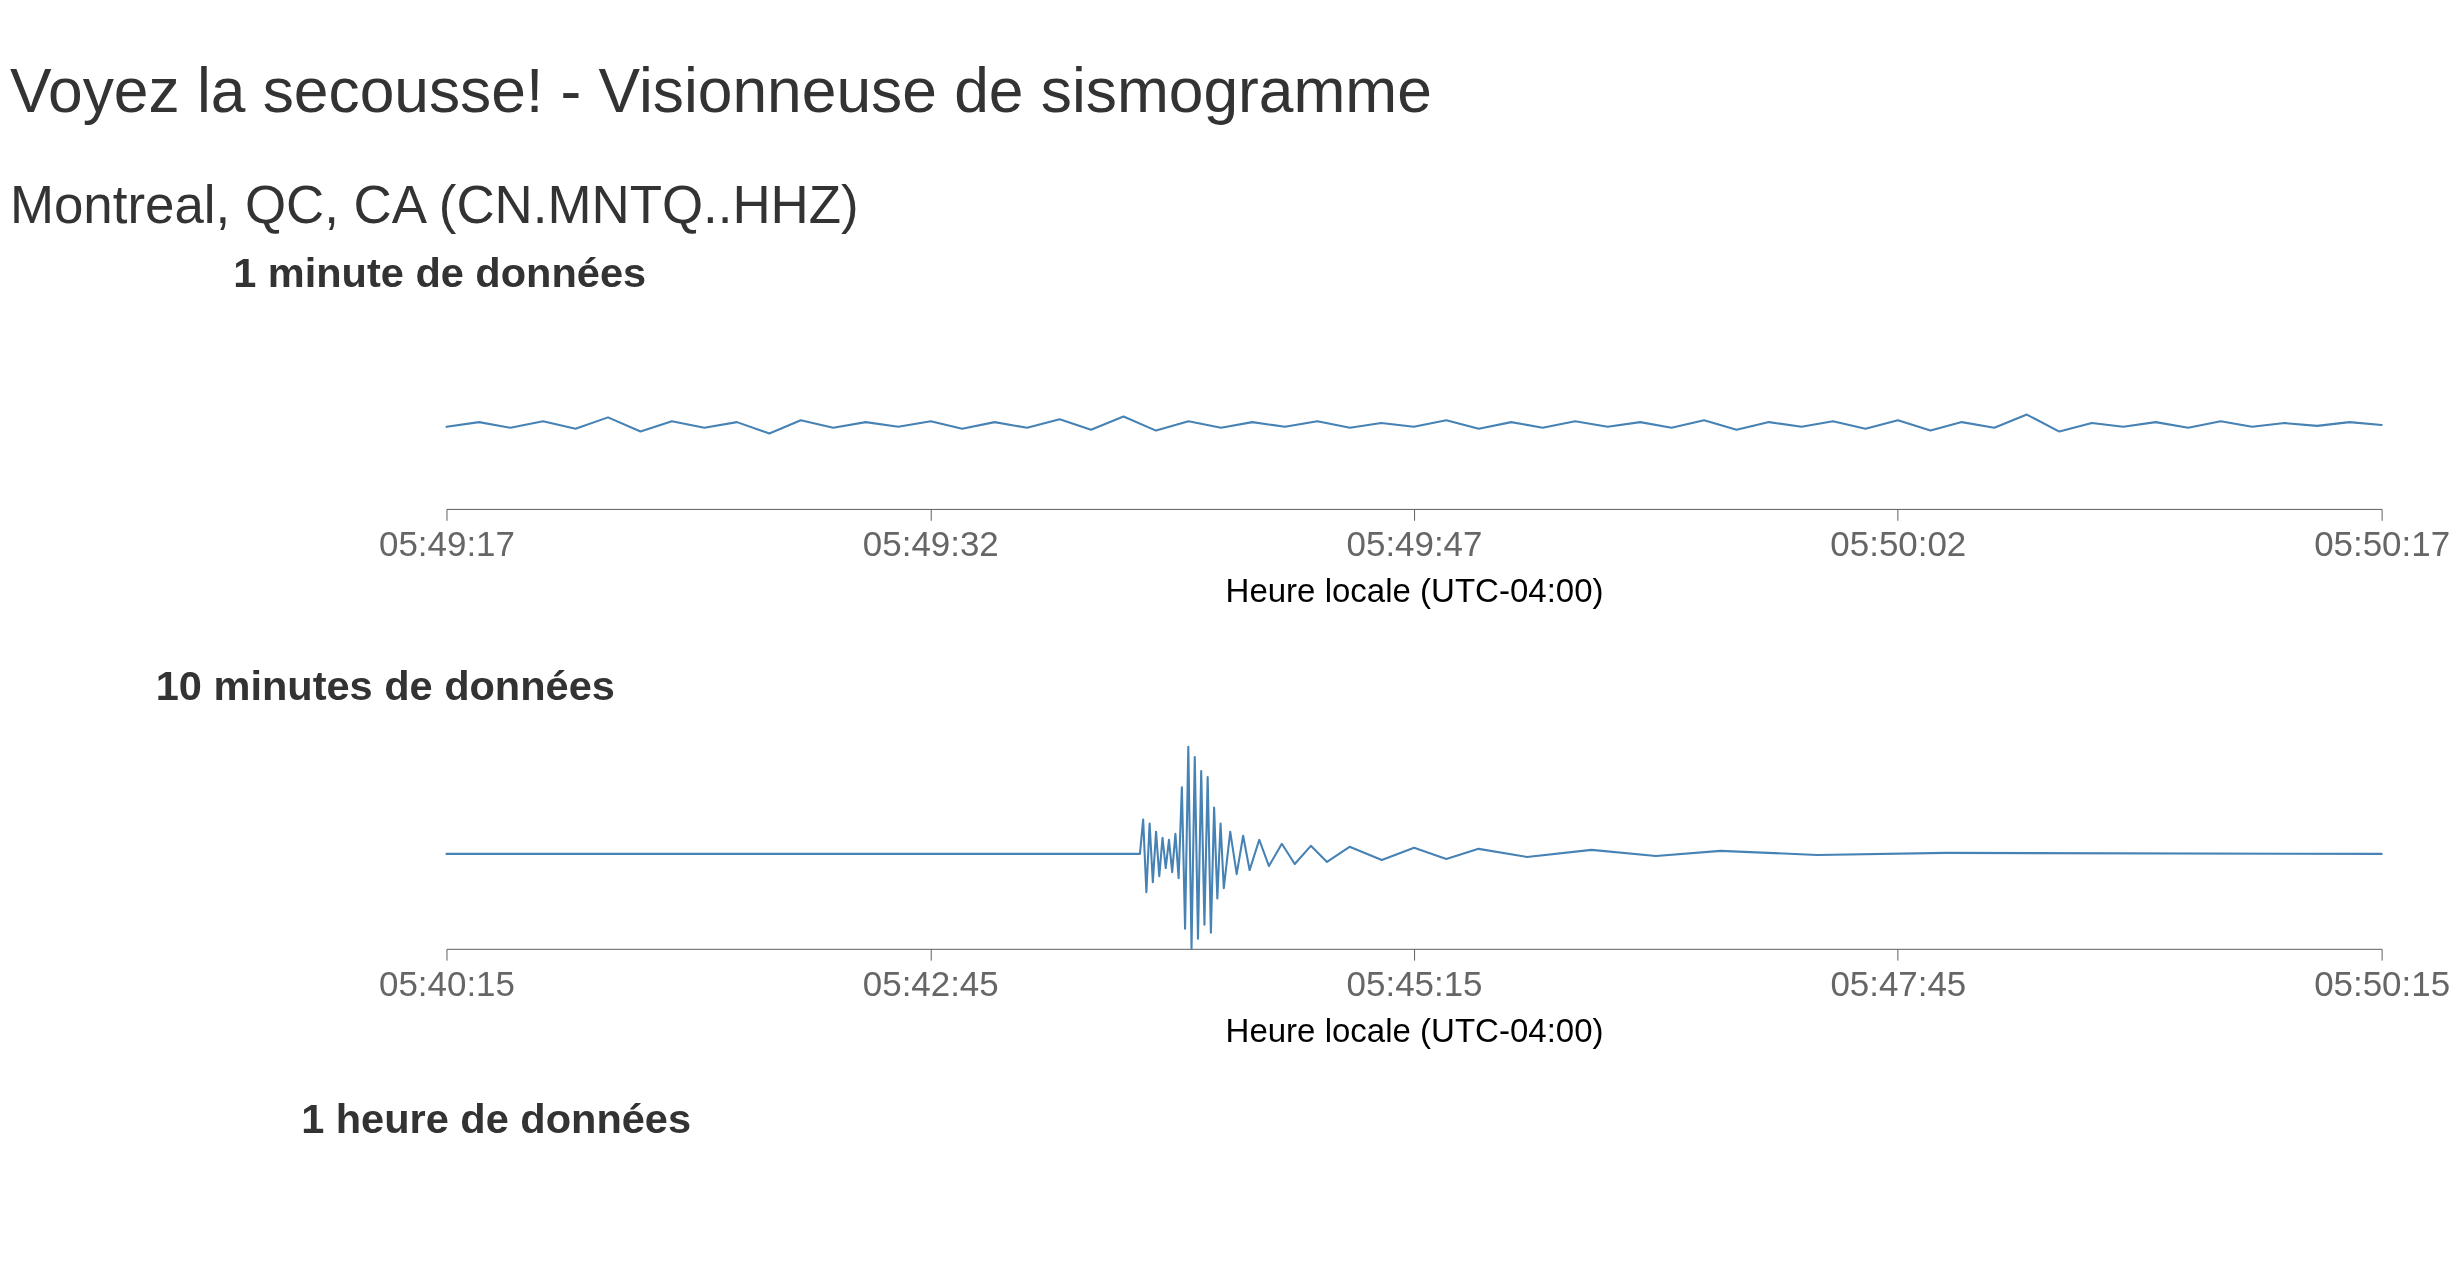  What do you see at coordinates (1414, 983) in the screenshot?
I see `x-tick-label: 05:45:15` at bounding box center [1414, 983].